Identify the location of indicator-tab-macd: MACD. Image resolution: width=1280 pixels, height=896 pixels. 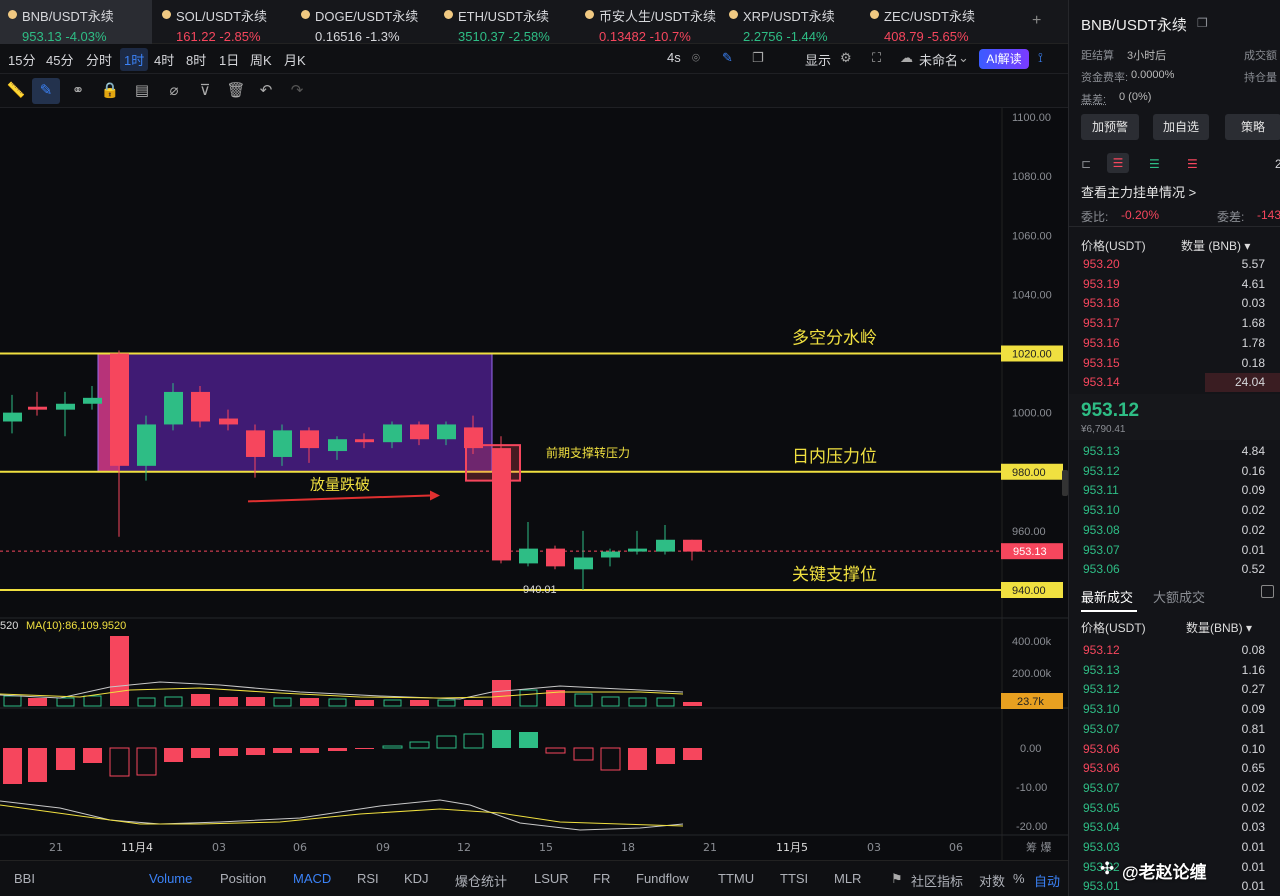
(312, 878).